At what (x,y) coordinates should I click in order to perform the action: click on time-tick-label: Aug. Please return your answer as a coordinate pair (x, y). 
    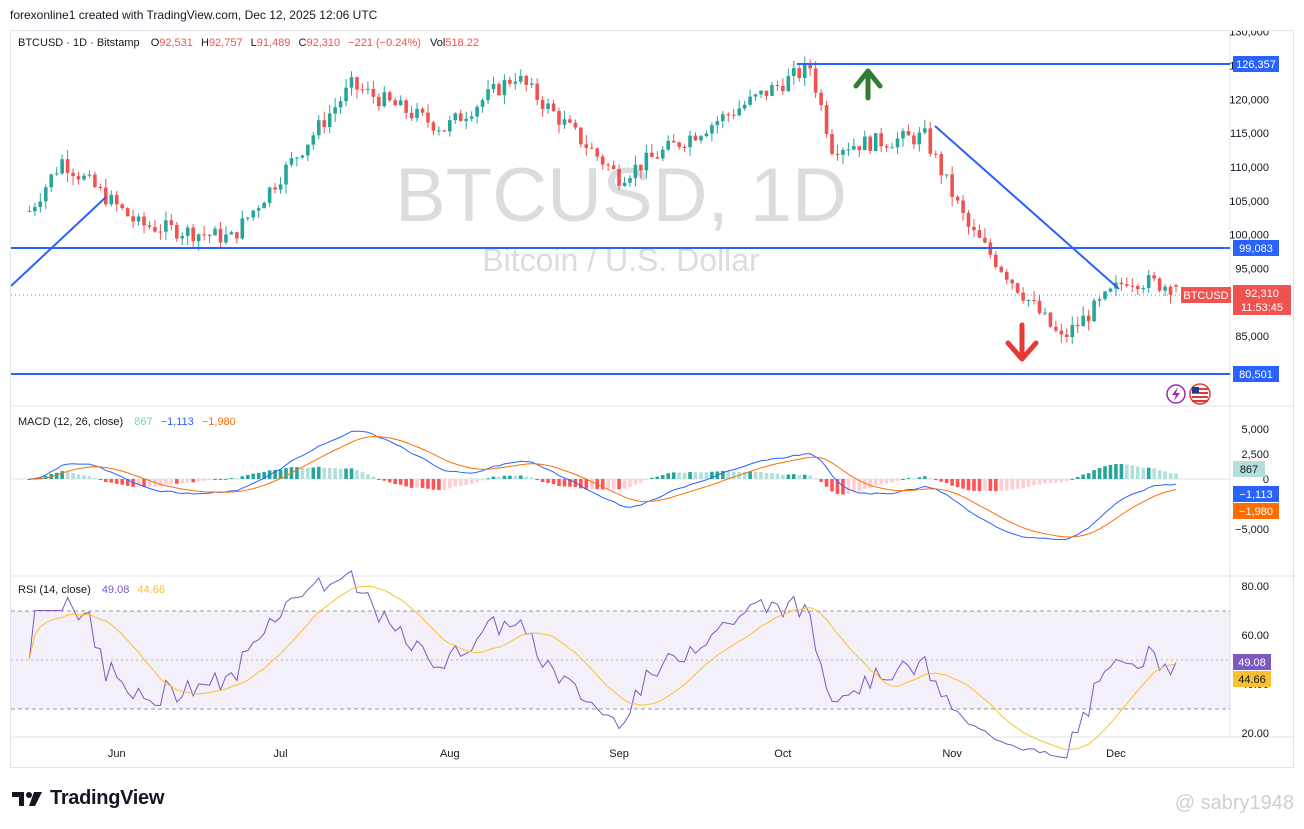
    Looking at the image, I should click on (450, 754).